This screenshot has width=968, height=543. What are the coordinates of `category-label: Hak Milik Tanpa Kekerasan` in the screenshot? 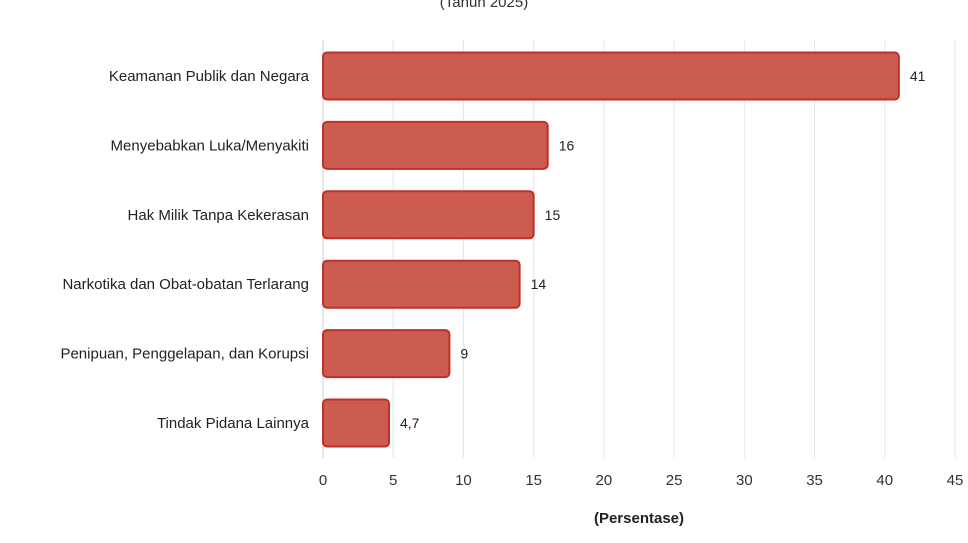 It's located at (218, 215).